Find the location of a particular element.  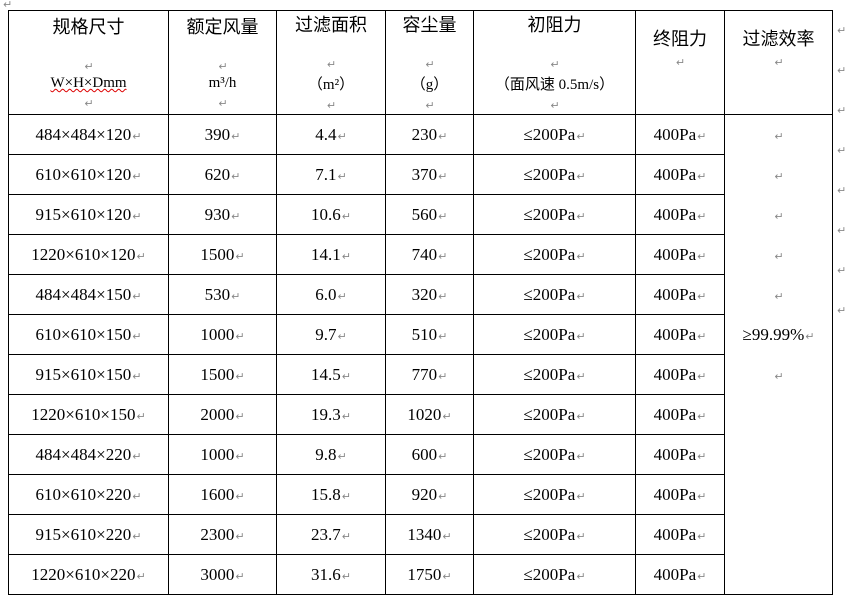

cell-value: 1500 is located at coordinates (217, 374).